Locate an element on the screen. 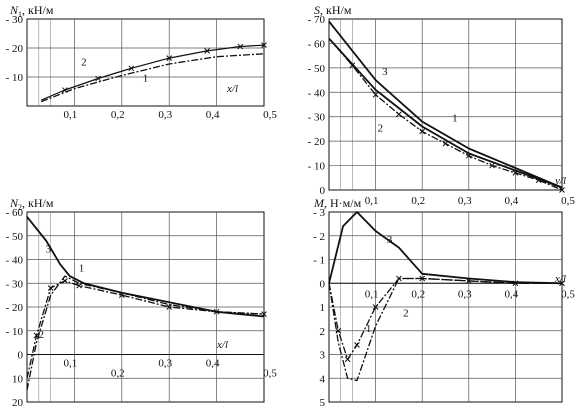  chart-title: M, Н·м/м is located at coordinates (337, 203).